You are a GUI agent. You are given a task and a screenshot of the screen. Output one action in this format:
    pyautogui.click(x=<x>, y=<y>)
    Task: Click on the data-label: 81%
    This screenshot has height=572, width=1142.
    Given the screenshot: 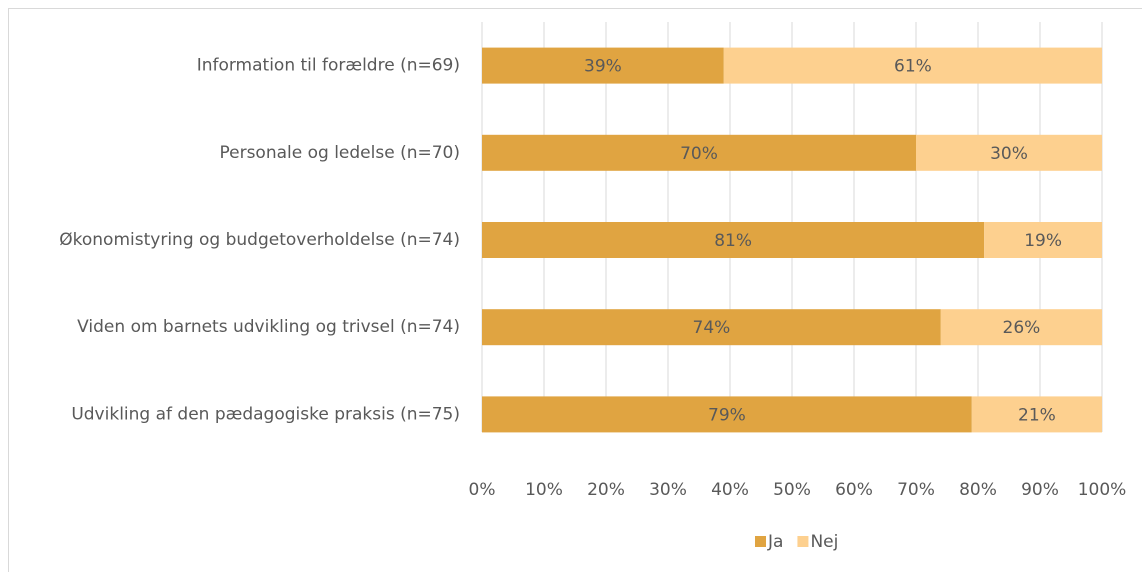 What is the action you would take?
    pyautogui.click(x=733, y=241)
    